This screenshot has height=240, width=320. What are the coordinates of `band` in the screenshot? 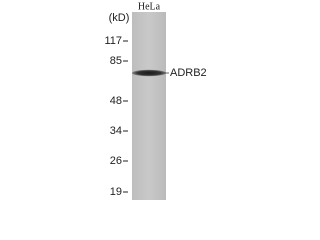 It's located at (149, 73).